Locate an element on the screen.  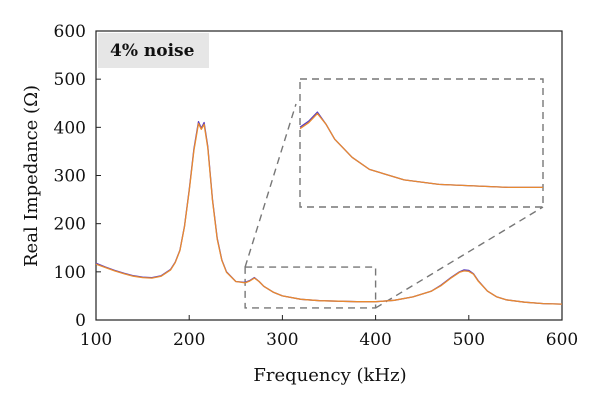
x-axis-title: Frequency (kHz) is located at coordinates (329, 375).